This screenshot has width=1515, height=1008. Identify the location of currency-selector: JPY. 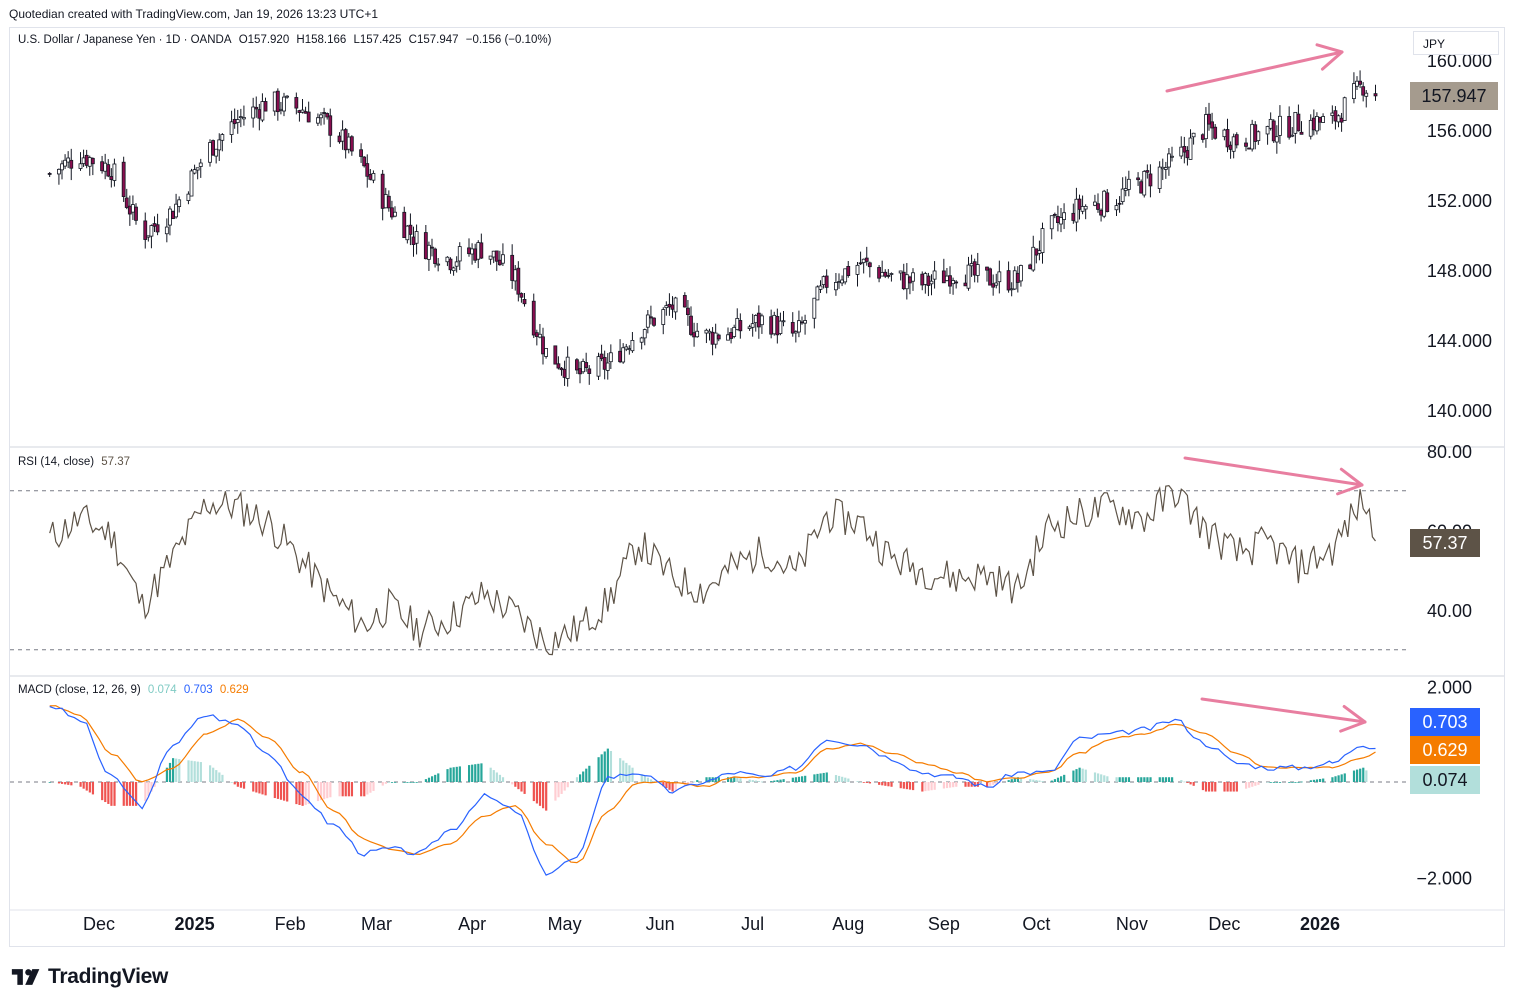
(1456, 43).